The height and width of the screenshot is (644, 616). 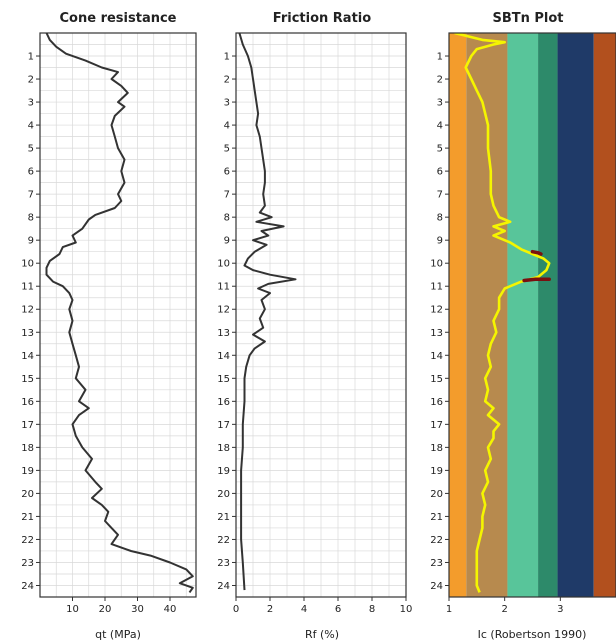 What do you see at coordinates (436, 517) in the screenshot?
I see `sbtn-plot-ytick-label-21: 21` at bounding box center [436, 517].